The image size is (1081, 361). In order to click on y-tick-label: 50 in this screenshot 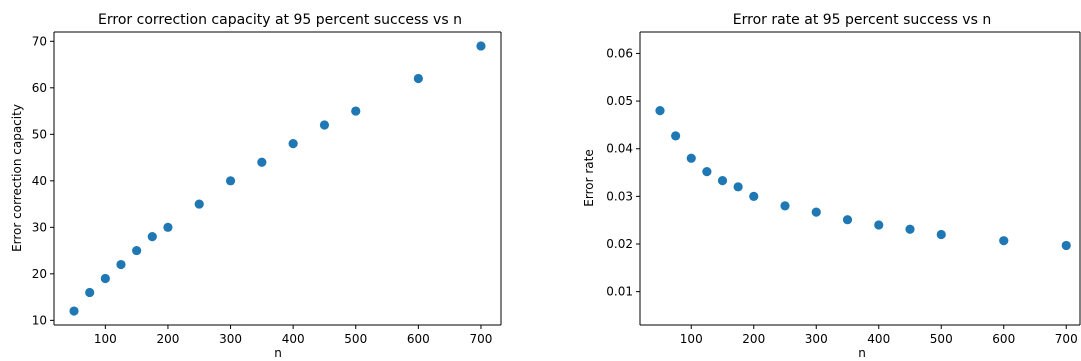, I will do `click(39, 134)`.